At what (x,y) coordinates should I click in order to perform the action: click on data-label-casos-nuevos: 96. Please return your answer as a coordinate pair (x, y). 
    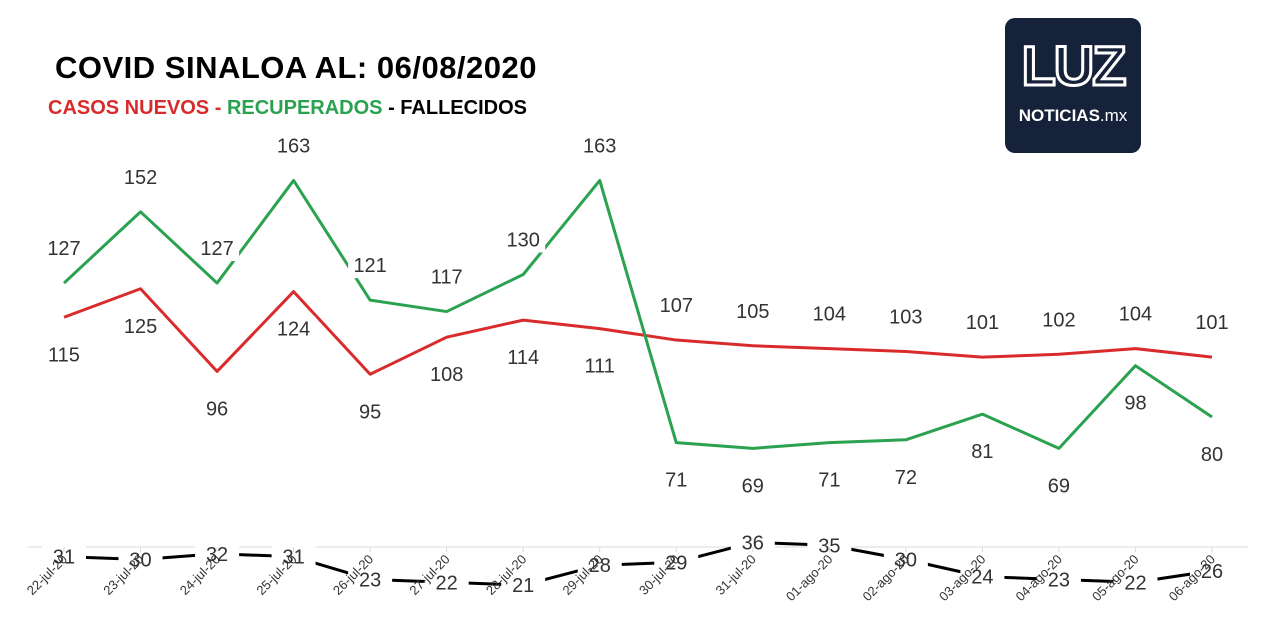
    Looking at the image, I should click on (217, 409).